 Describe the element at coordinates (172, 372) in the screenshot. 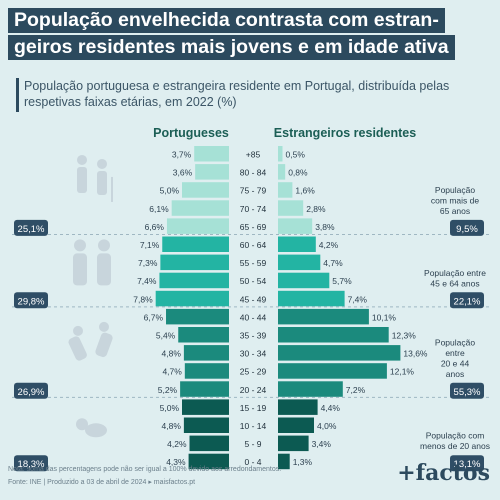

I see `value-label-portugueses: 4,7%` at that location.